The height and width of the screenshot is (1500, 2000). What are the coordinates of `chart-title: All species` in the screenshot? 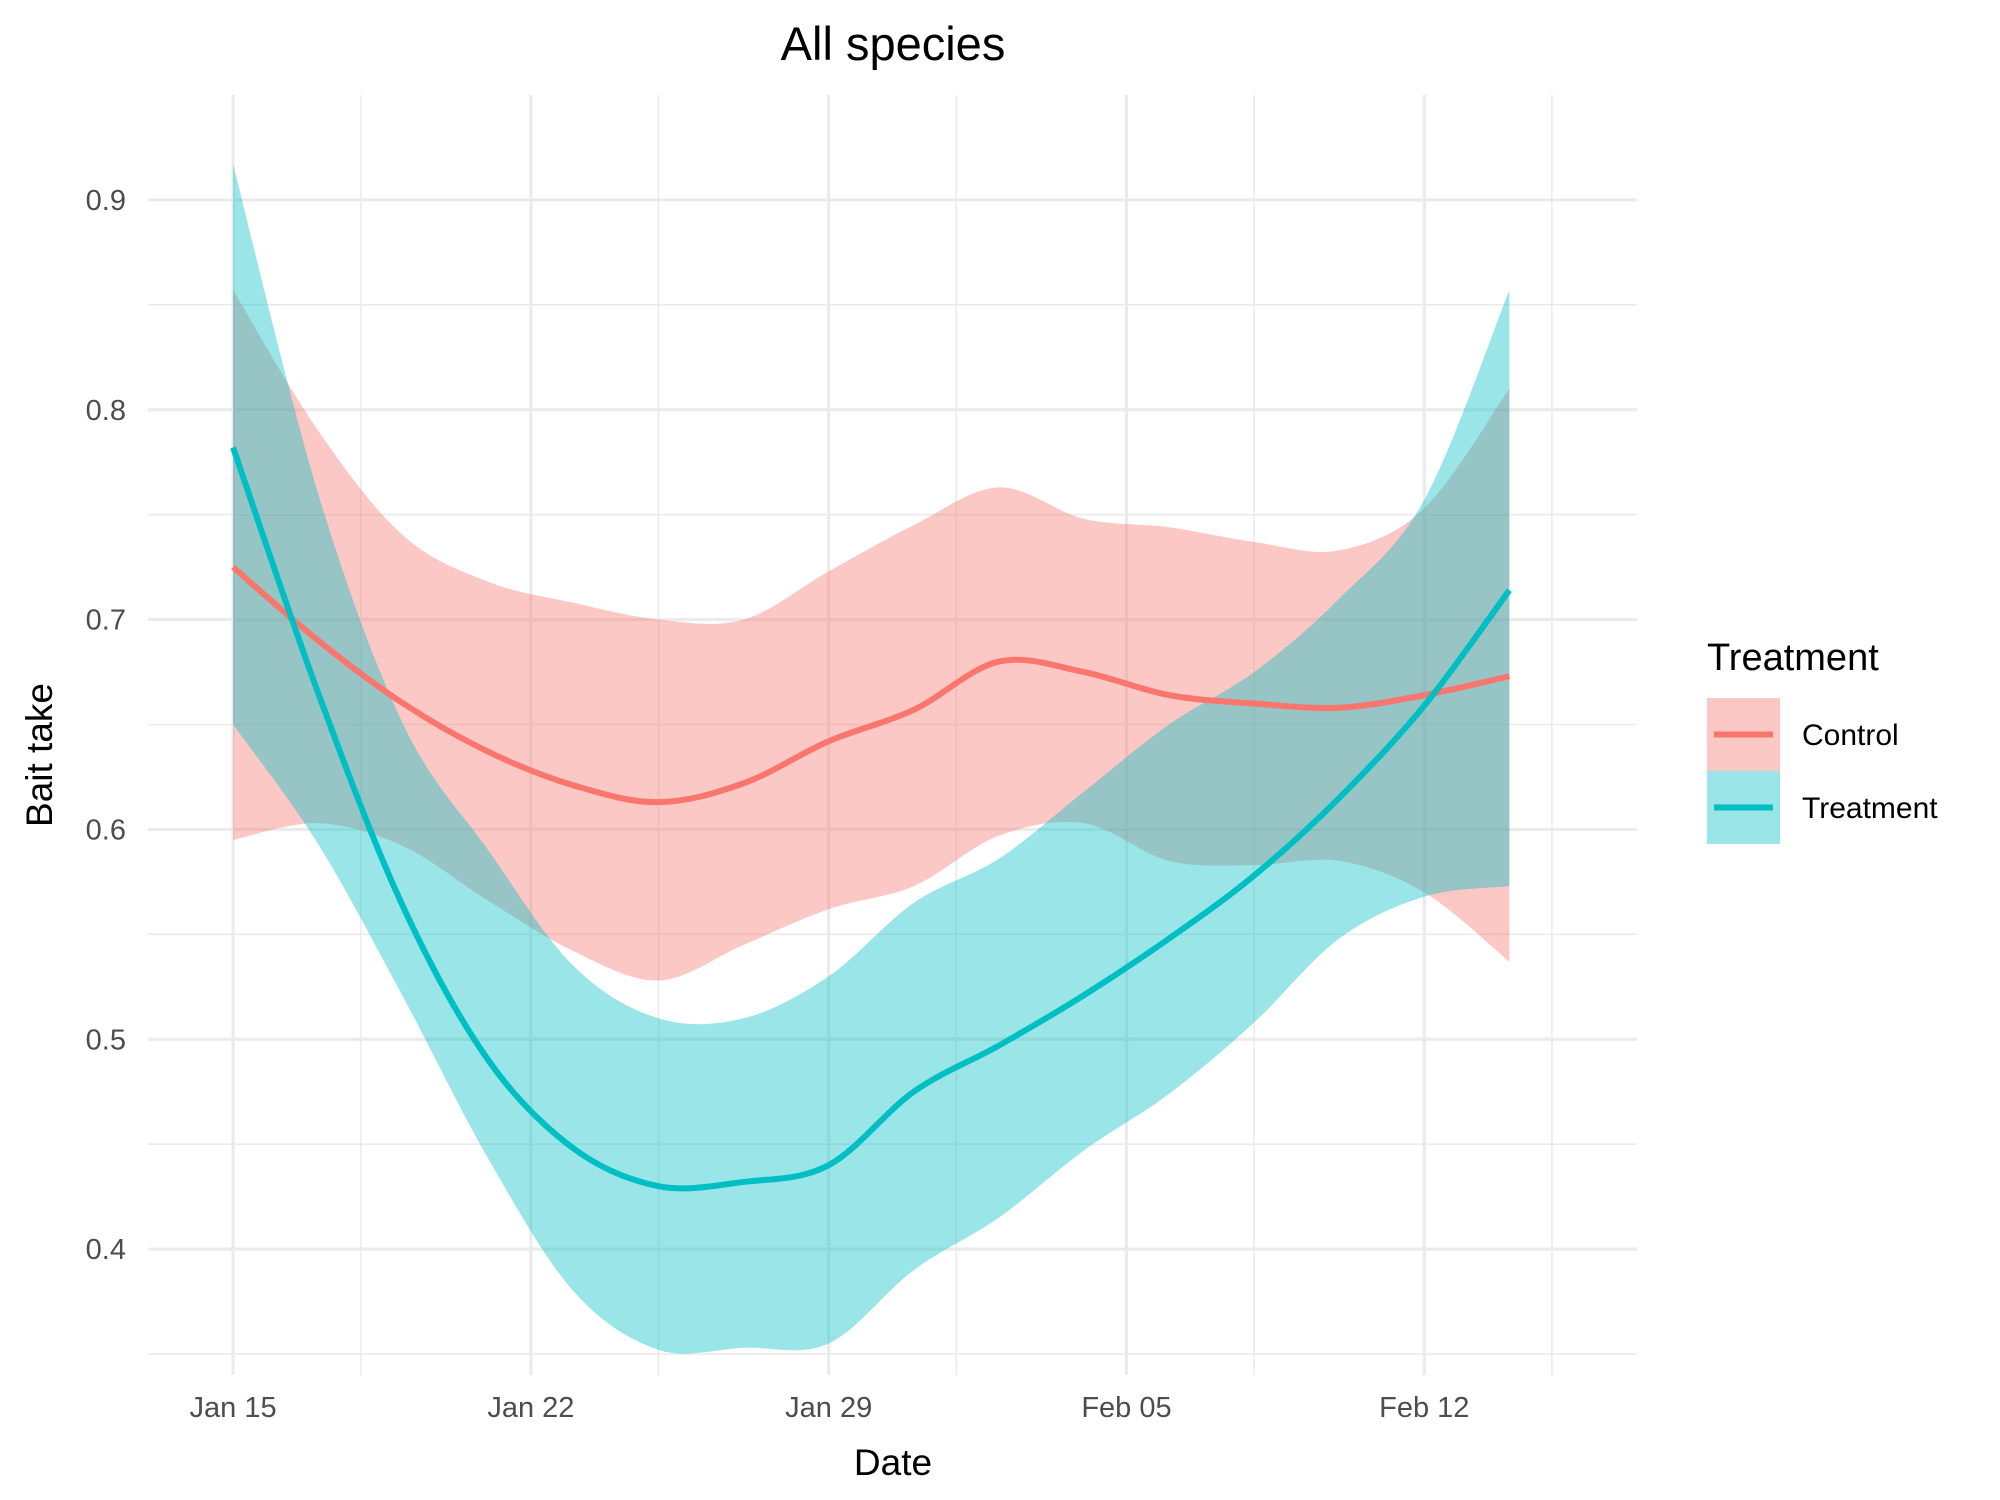 It's located at (893, 43).